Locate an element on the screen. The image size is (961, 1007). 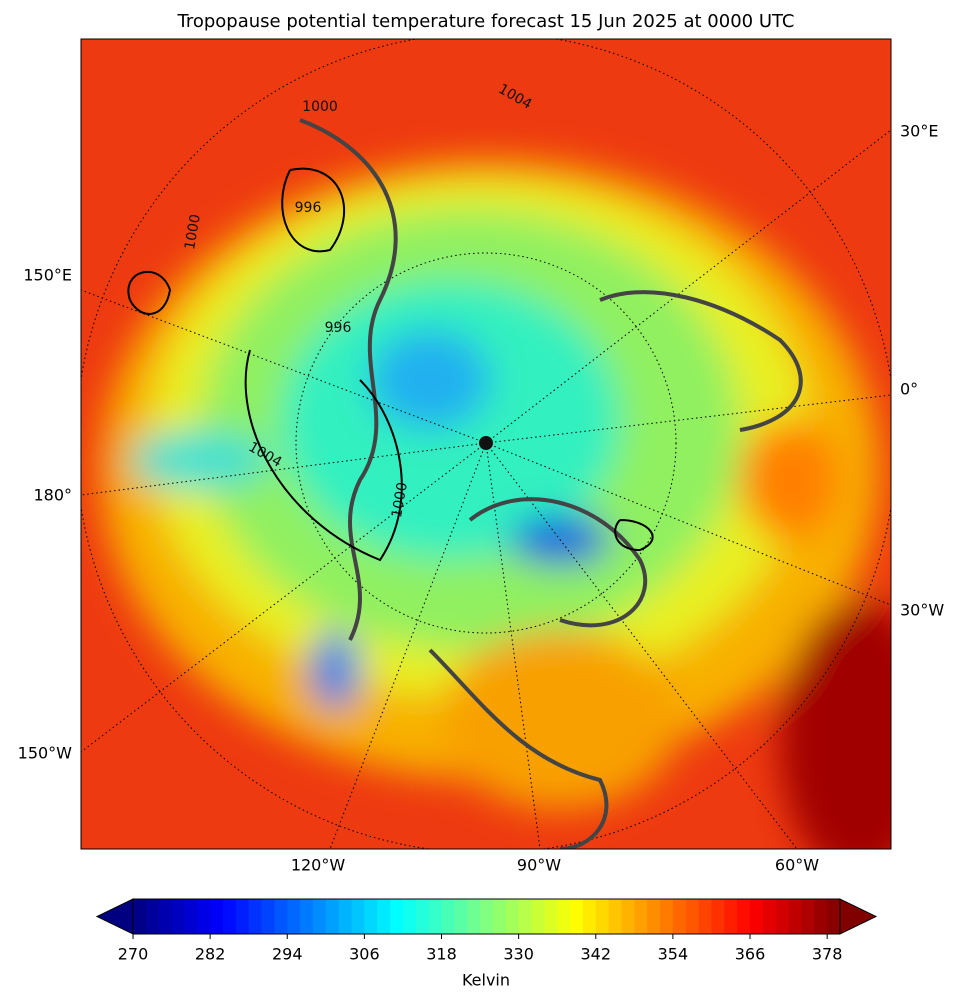
lon-label: 120°W is located at coordinates (318, 865).